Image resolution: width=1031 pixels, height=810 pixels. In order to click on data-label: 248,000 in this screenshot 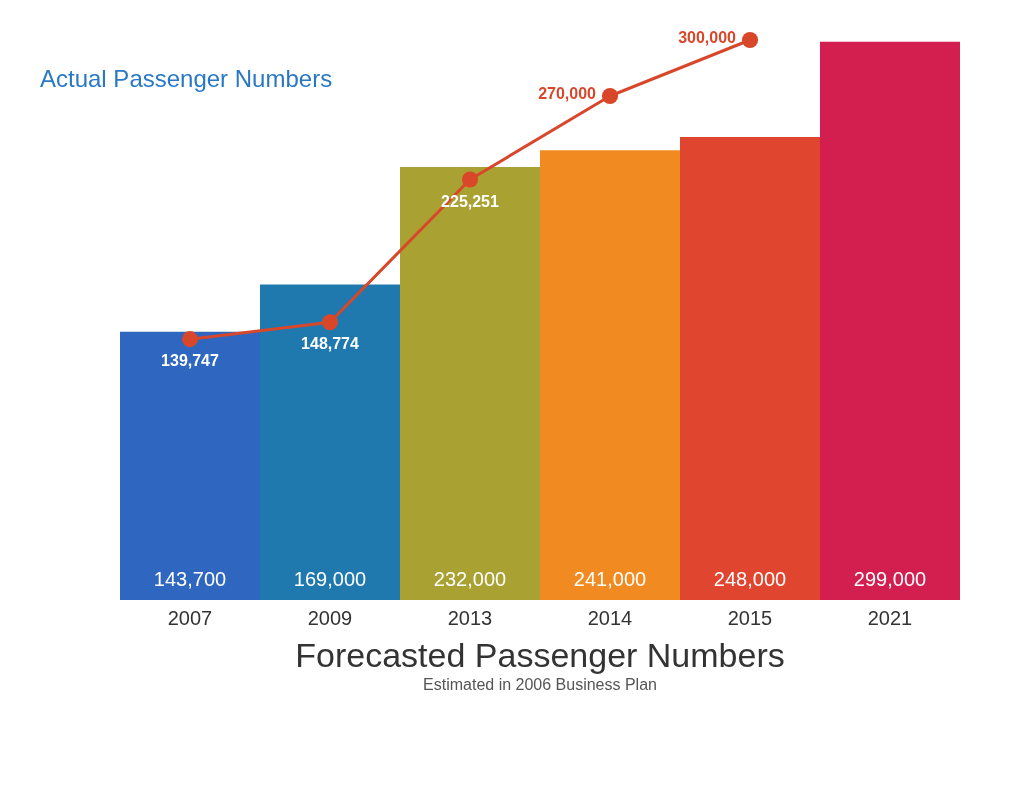, I will do `click(750, 579)`.